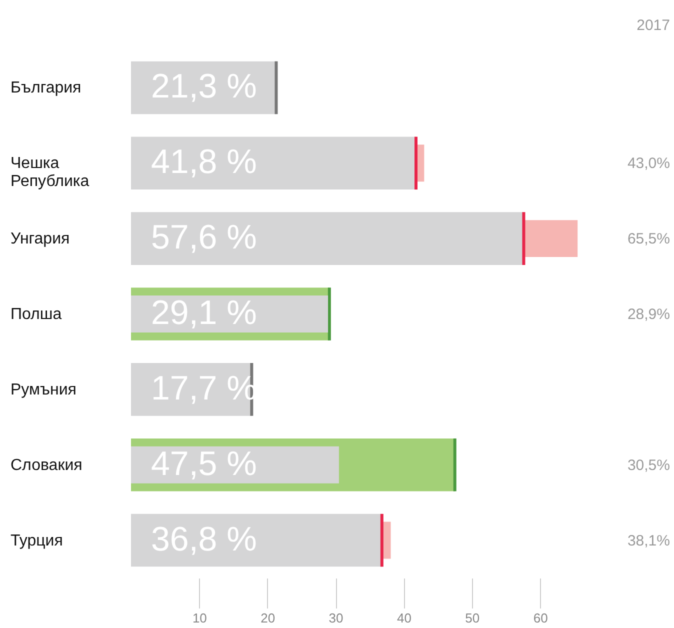 Image resolution: width=674 pixels, height=628 pixels. Describe the element at coordinates (648, 163) in the screenshot. I see `data-label: 43,0%` at that location.